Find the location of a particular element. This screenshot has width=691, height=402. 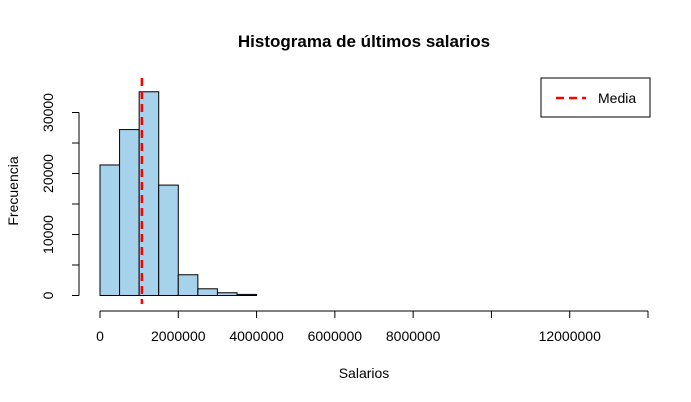

legend: Media is located at coordinates (595, 97).